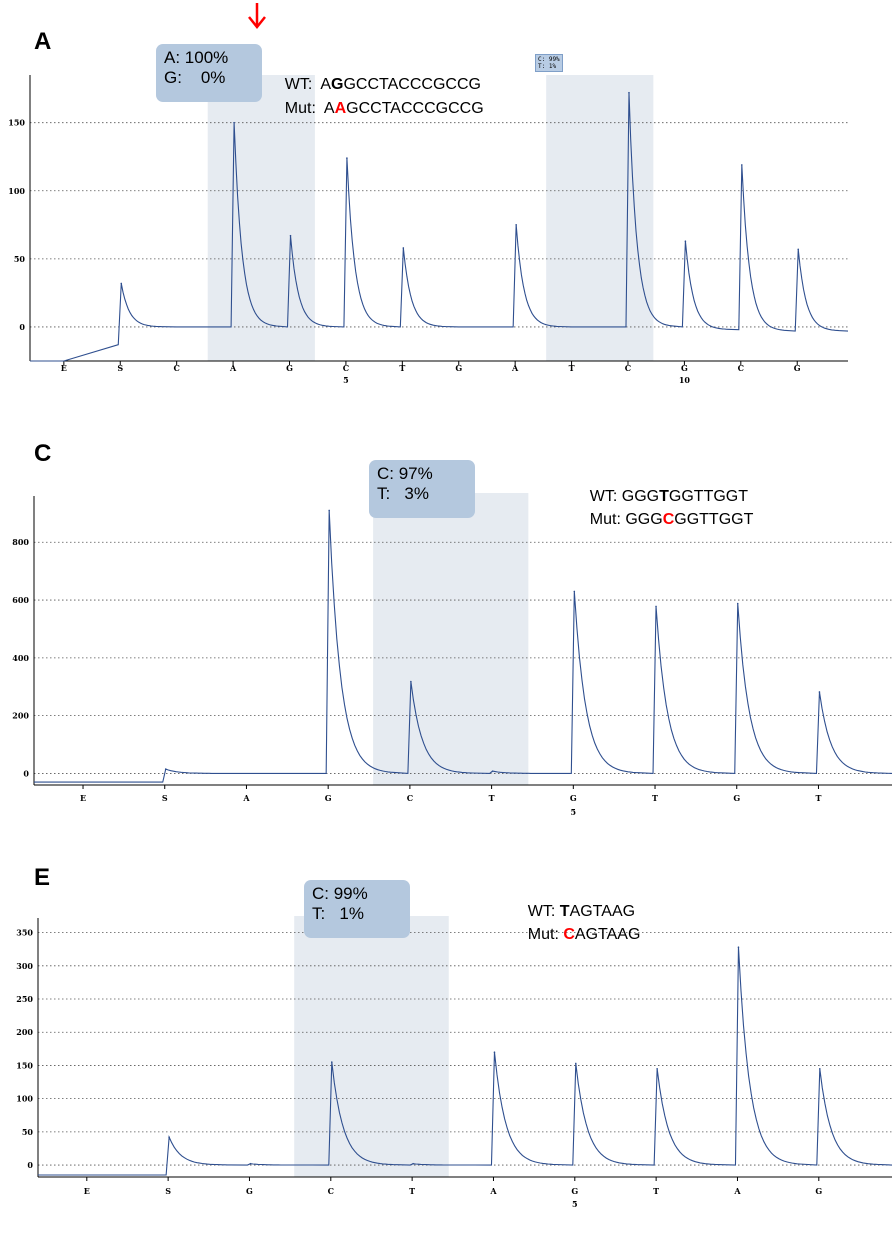 The width and height of the screenshot is (892, 1237). I want to click on panel-letter-c: C, so click(43, 453).